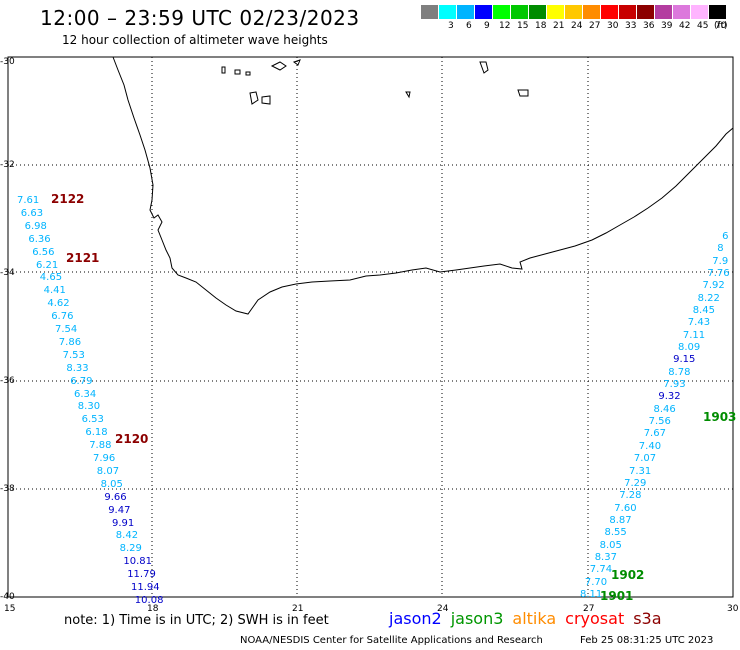 The height and width of the screenshot is (650, 740). Describe the element at coordinates (132, 439) in the screenshot. I see `pass-time-label: 2120` at that location.